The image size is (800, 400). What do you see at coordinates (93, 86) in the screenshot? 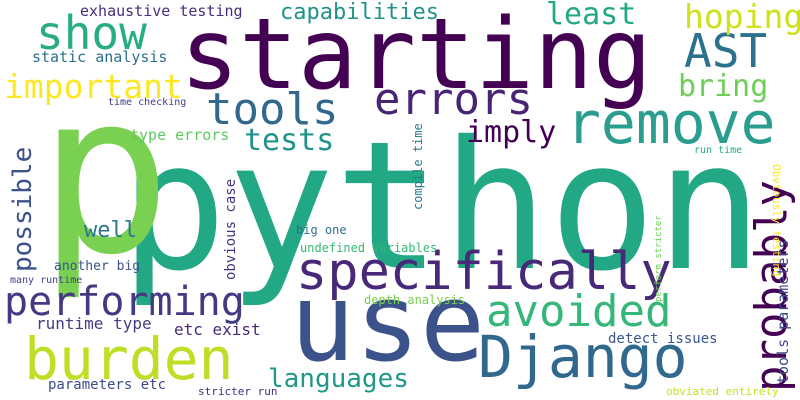
I see `word-important: important` at bounding box center [93, 86].